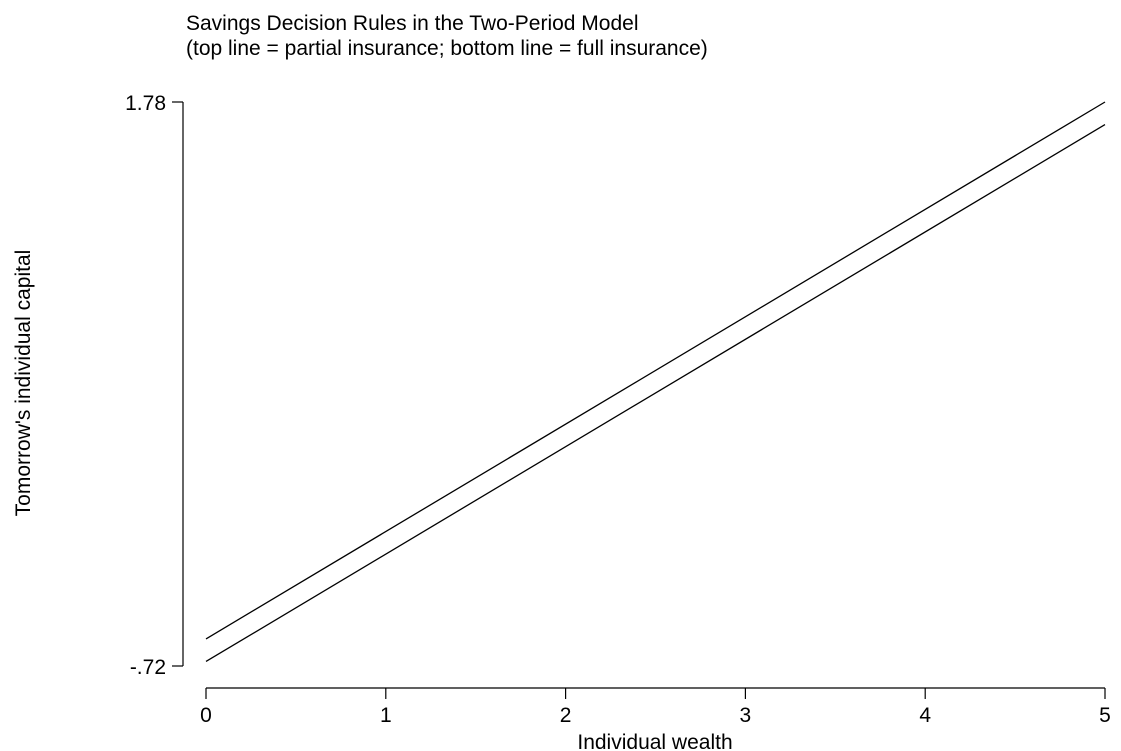 The width and height of the screenshot is (1121, 751). What do you see at coordinates (925, 715) in the screenshot?
I see `x-tick-label: 4` at bounding box center [925, 715].